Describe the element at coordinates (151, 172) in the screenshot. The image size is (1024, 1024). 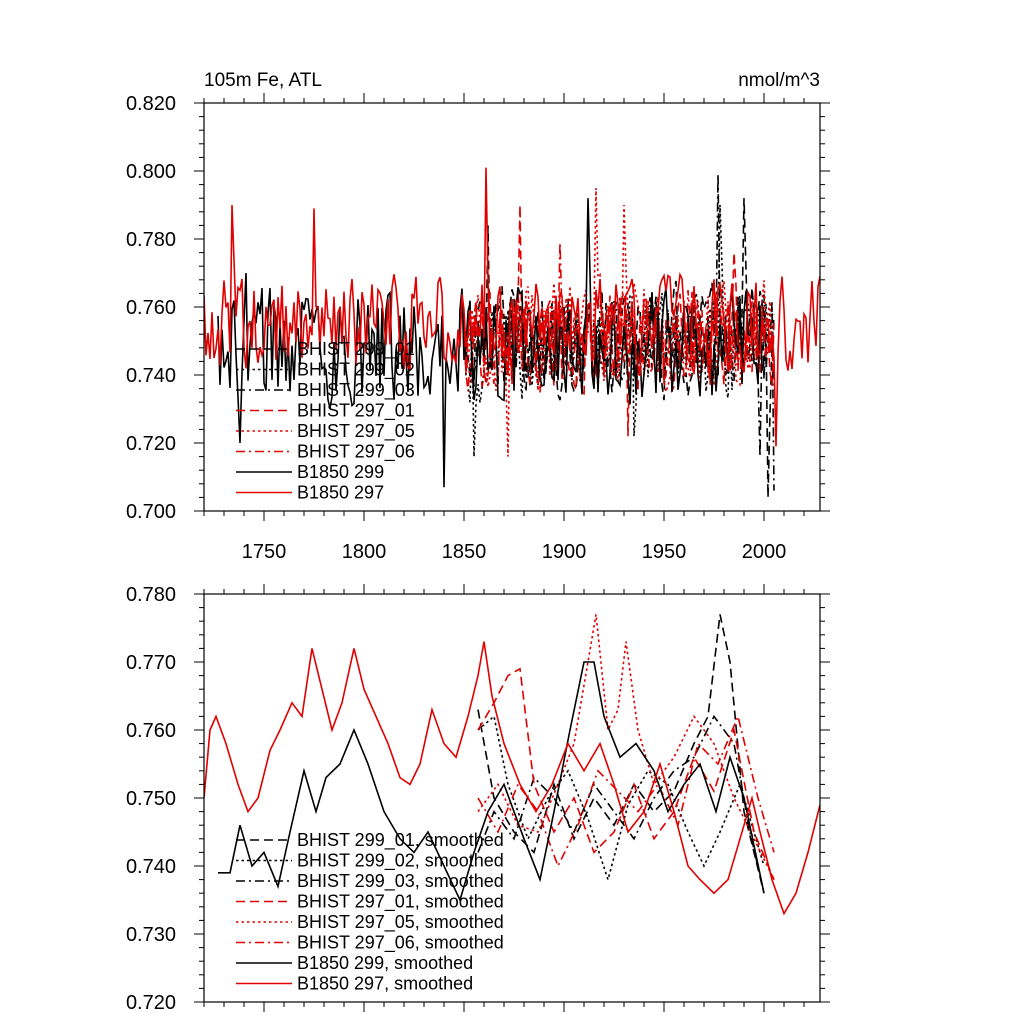
I see `y-tick-label: 0.800` at that location.